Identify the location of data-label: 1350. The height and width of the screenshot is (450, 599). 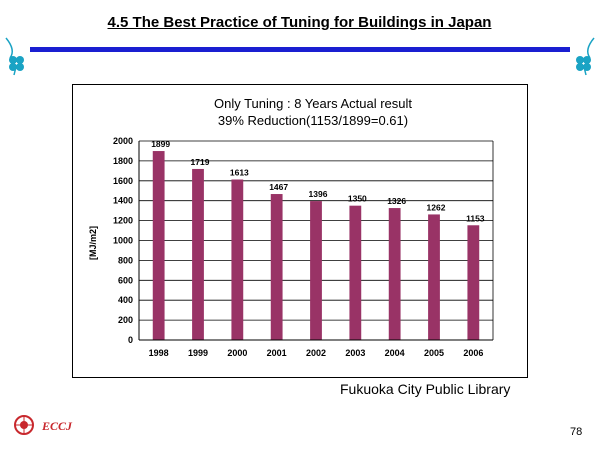
(357, 199).